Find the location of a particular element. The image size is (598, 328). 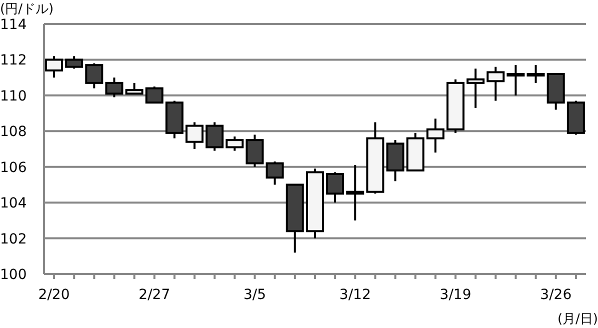

y-tick-label: 100 is located at coordinates (13, 274).